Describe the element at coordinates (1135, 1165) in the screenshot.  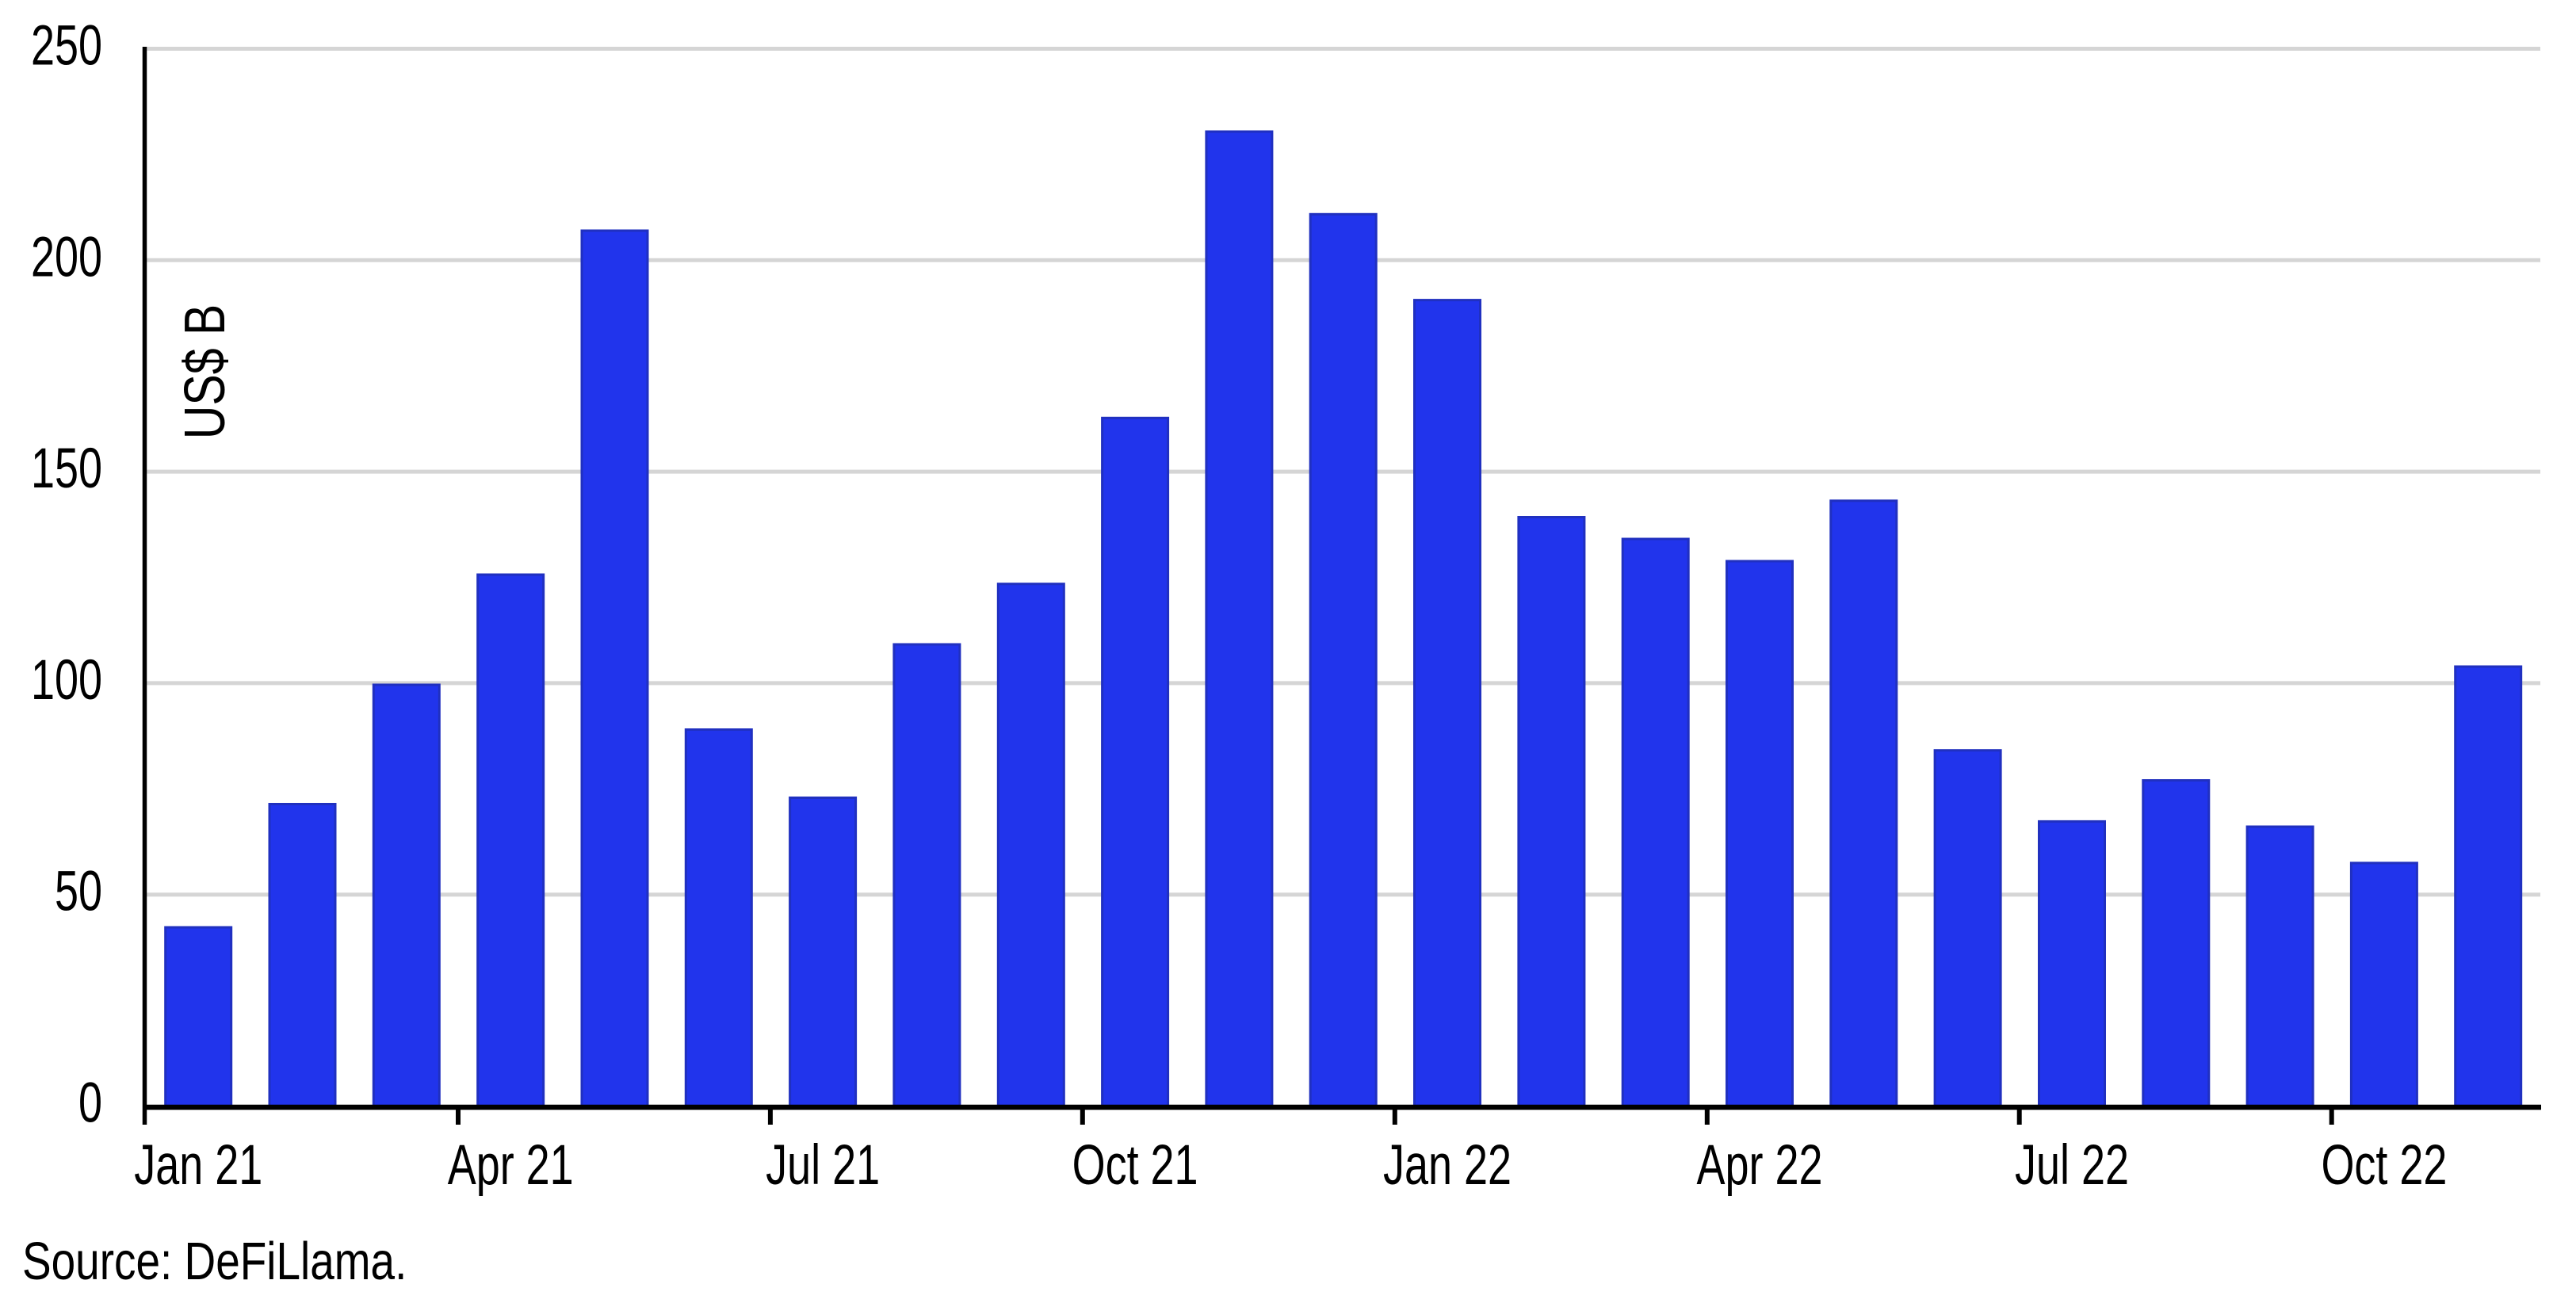
I see `svg-text: Oct 21` at that location.